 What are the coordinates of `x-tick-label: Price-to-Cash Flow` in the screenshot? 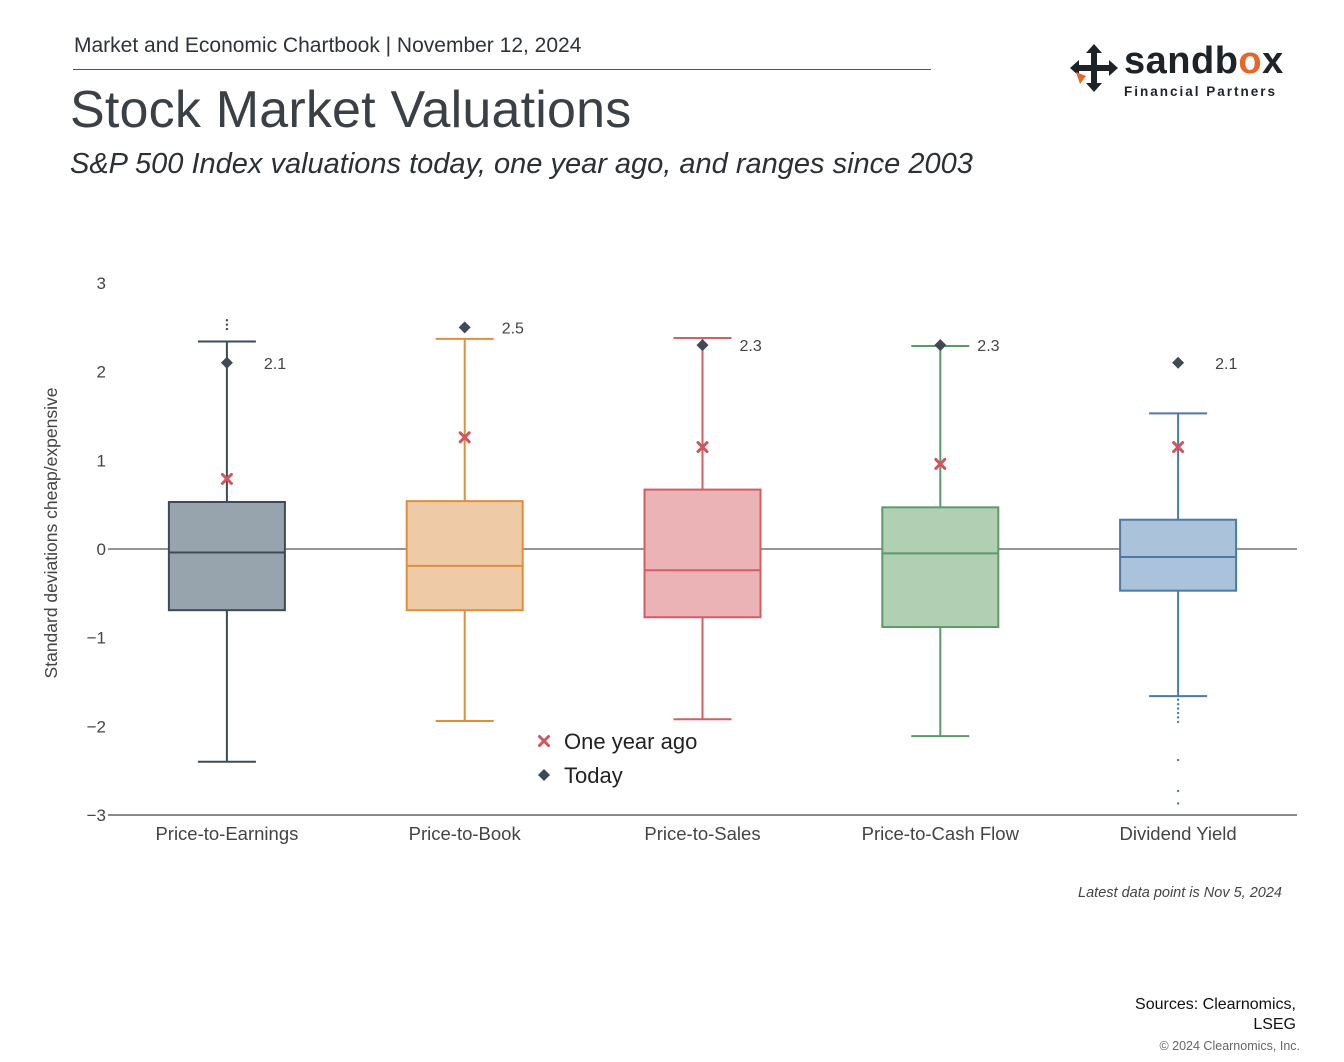 It's located at (941, 833).